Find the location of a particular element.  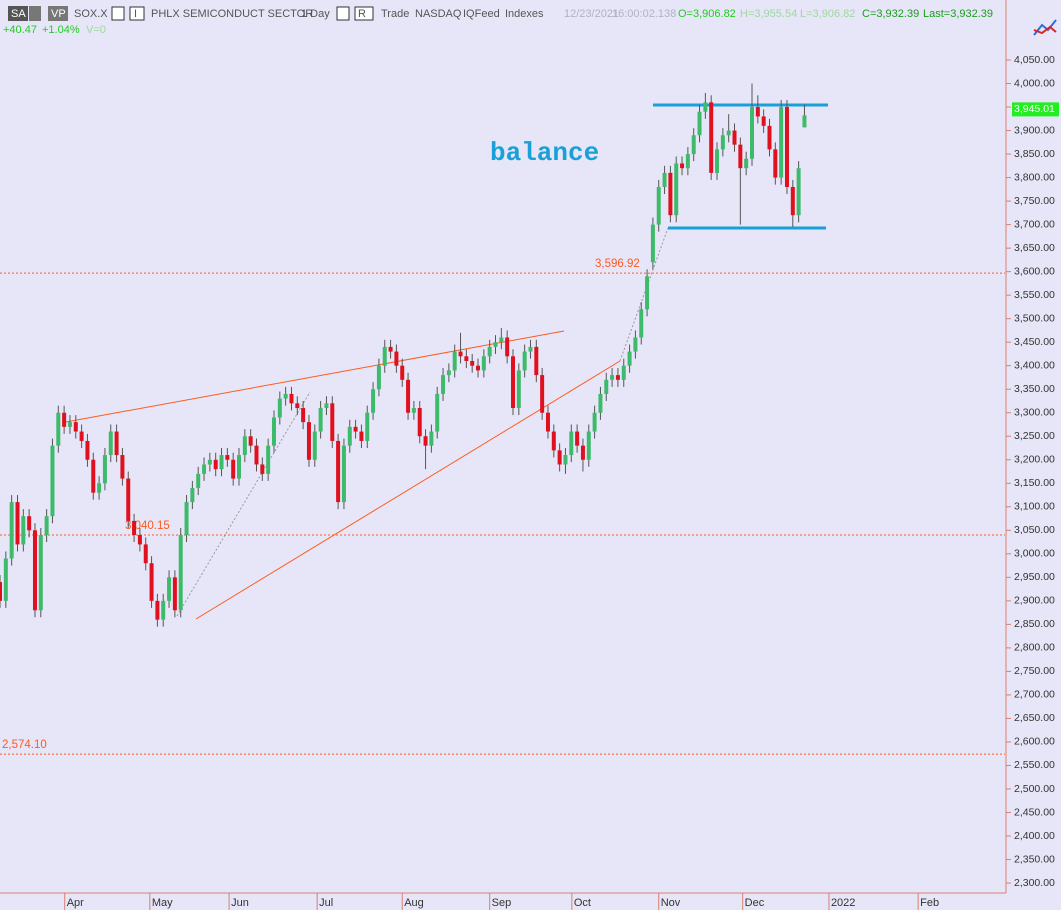

y-tick-label: 3,700.00 is located at coordinates (1034, 224).